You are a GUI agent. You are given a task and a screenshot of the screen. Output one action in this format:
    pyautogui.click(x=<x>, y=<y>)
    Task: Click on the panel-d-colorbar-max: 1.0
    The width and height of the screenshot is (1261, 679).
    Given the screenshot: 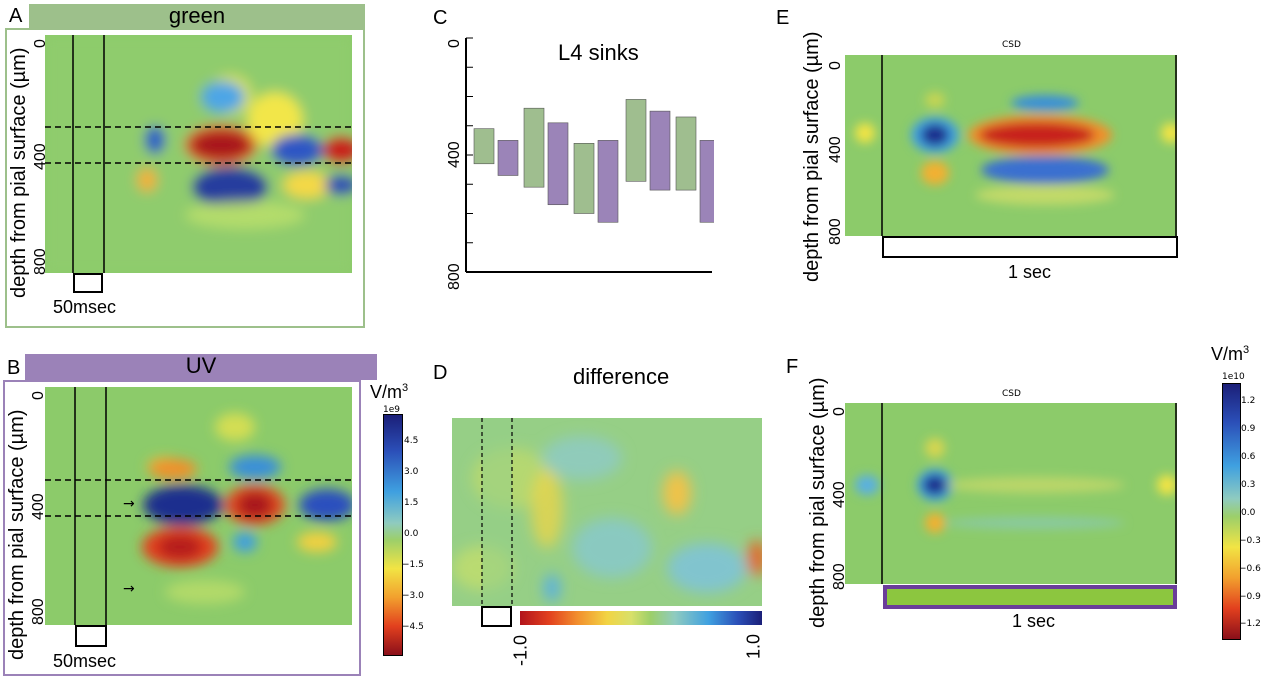 What is the action you would take?
    pyautogui.click(x=753, y=646)
    